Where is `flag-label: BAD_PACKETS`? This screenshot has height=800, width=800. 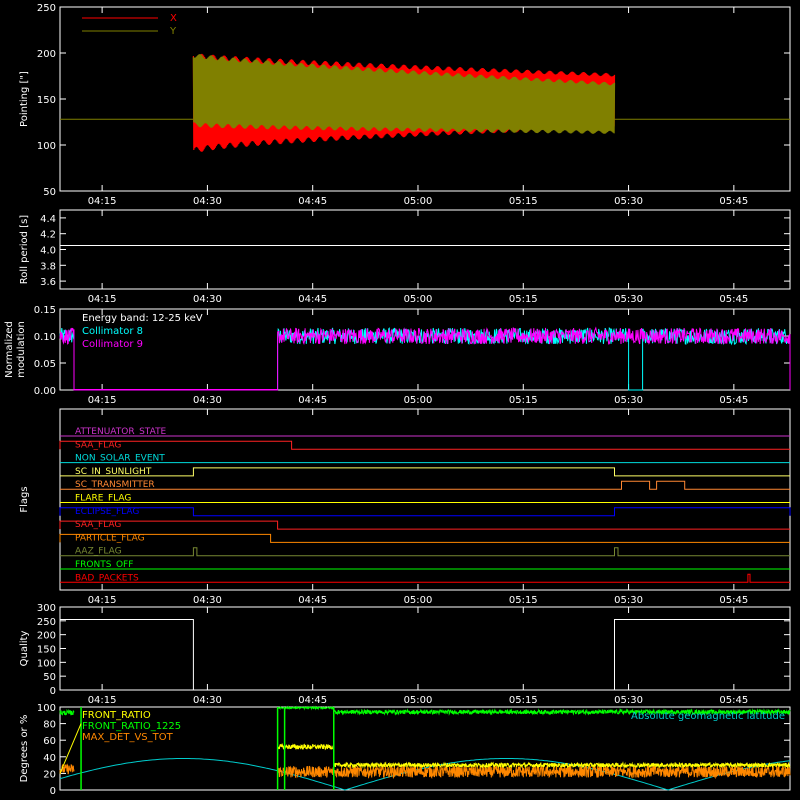 flag-label: BAD_PACKETS is located at coordinates (107, 578).